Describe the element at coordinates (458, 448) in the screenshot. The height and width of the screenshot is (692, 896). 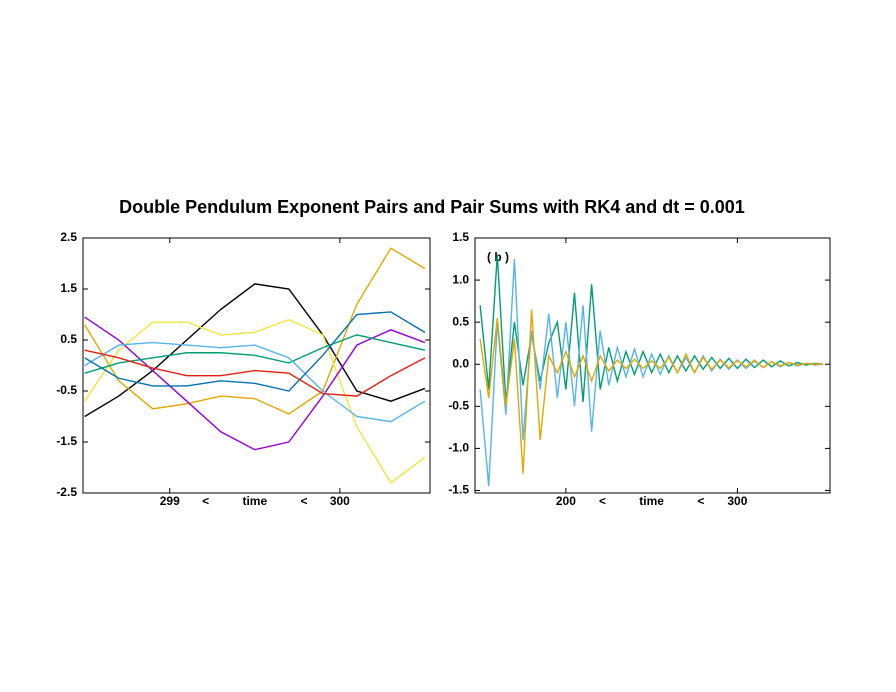
I see `y-tick-label: -1.0` at that location.